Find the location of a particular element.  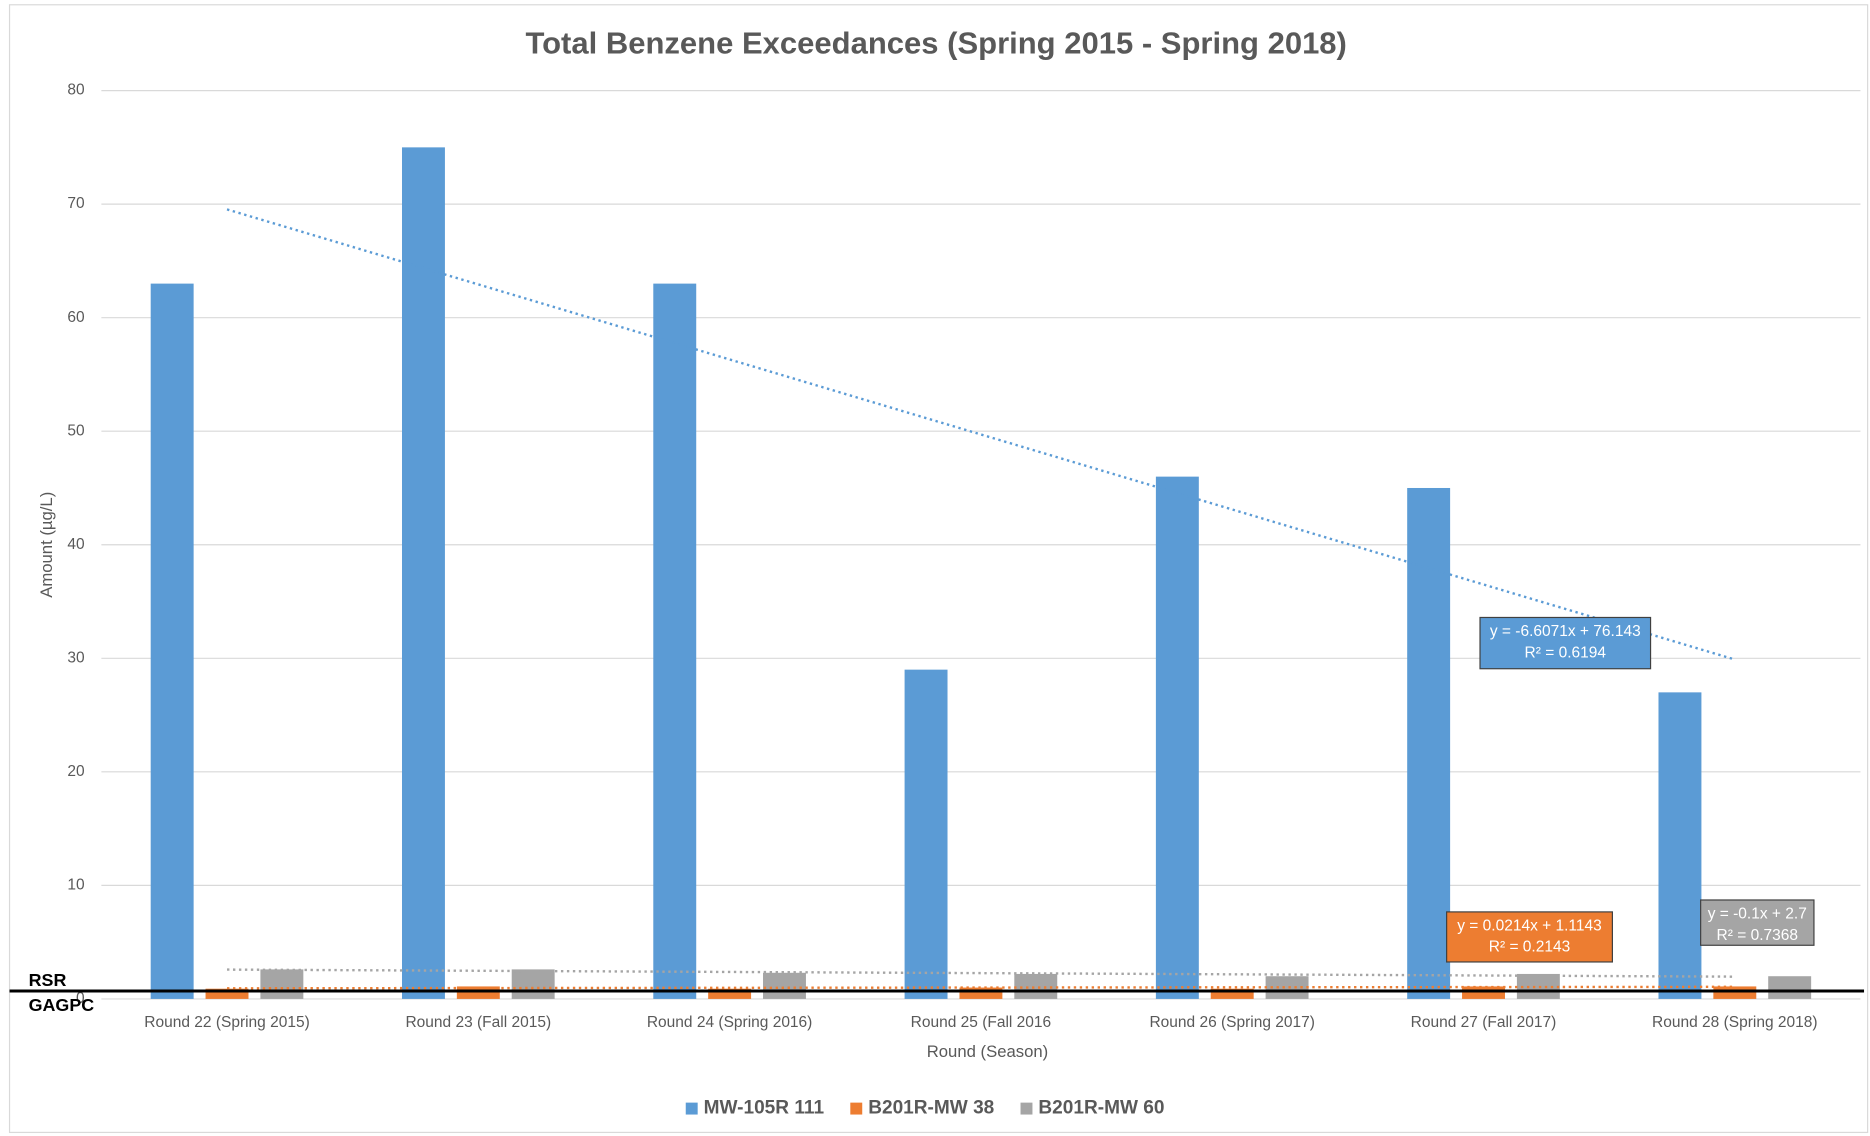

y-tick-label: 20 is located at coordinates (76, 771).